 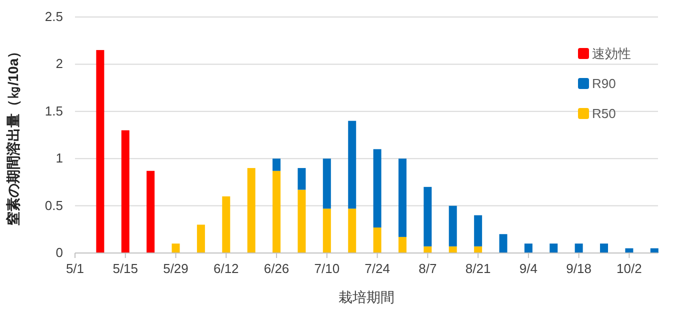 I want to click on y-tick-label: 0.5, so click(x=53, y=205).